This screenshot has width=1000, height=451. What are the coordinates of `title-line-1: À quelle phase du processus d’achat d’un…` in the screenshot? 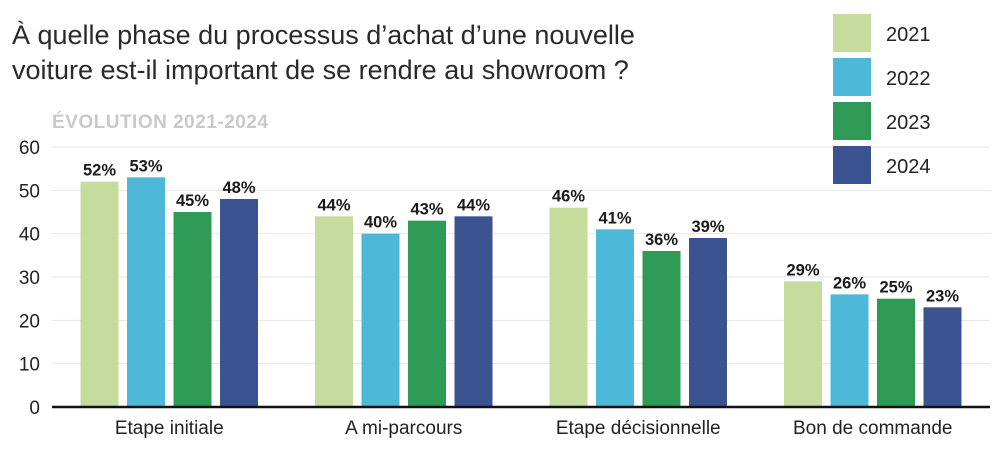 It's located at (323, 35).